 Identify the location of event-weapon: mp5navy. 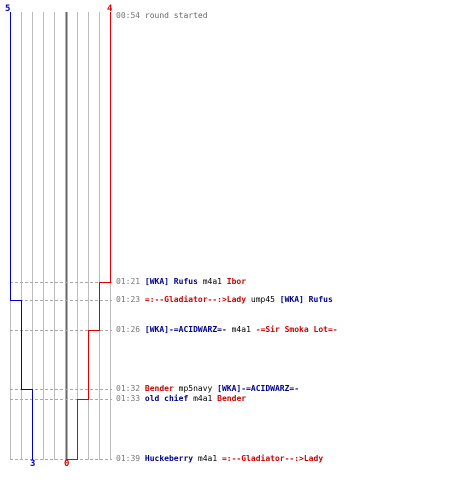
(193, 388).